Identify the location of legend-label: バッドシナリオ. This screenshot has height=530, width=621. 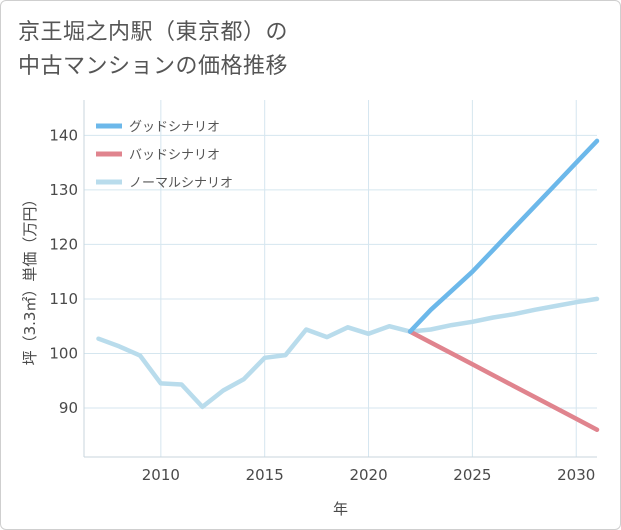
(174, 155).